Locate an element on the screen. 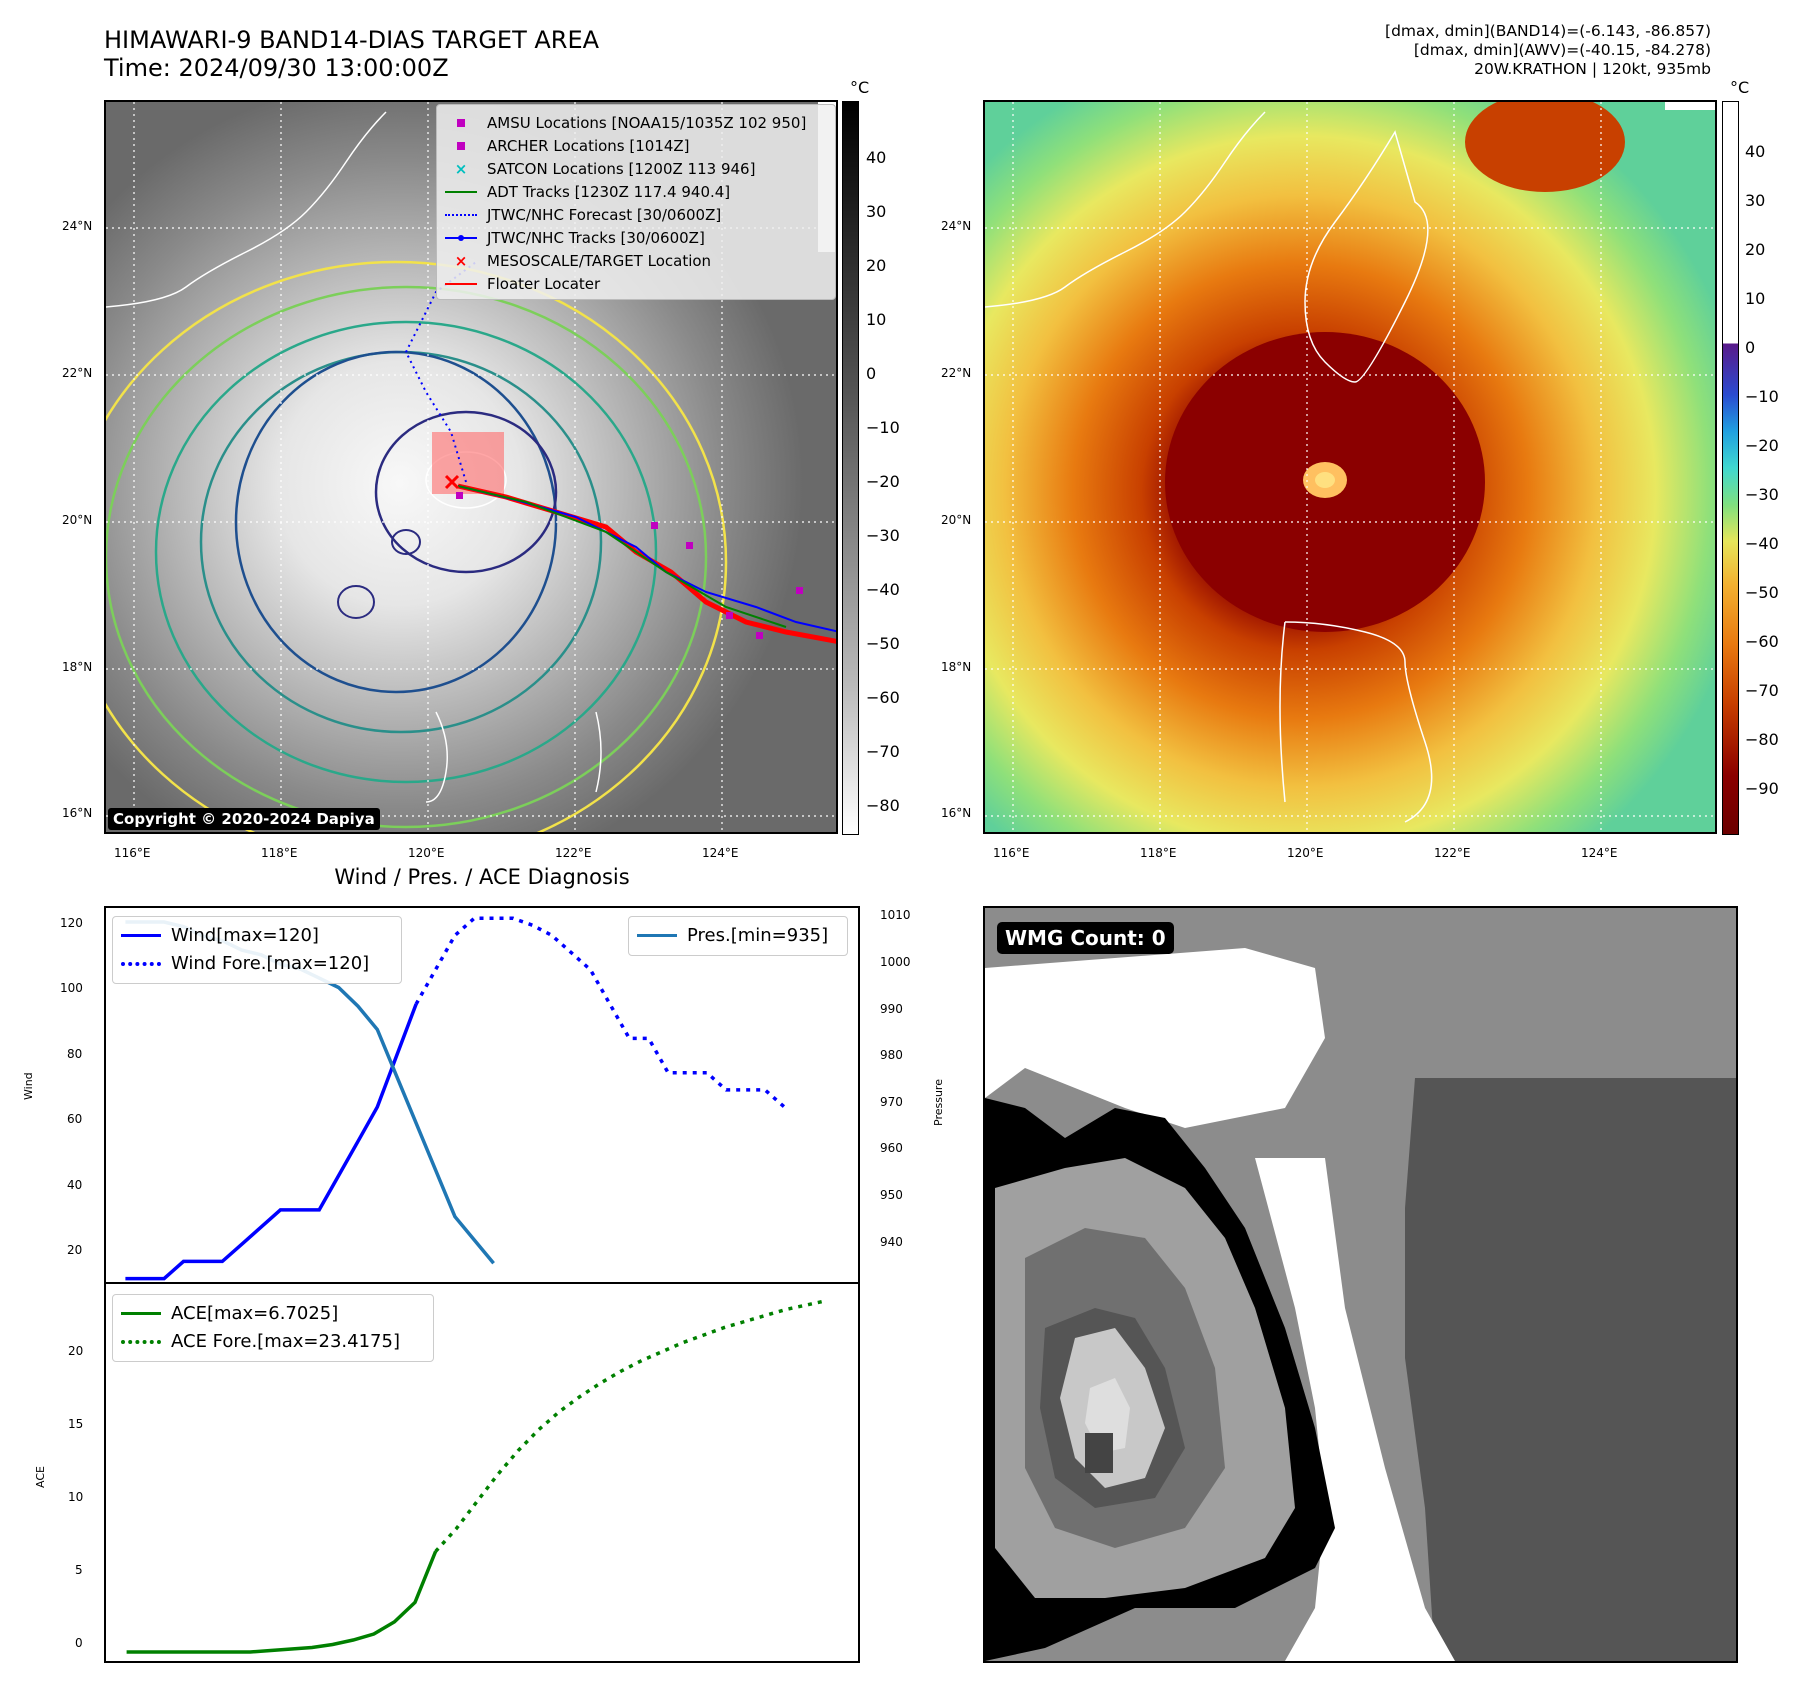 The width and height of the screenshot is (1797, 1690). ir-cb-tick: −50 is located at coordinates (883, 643).